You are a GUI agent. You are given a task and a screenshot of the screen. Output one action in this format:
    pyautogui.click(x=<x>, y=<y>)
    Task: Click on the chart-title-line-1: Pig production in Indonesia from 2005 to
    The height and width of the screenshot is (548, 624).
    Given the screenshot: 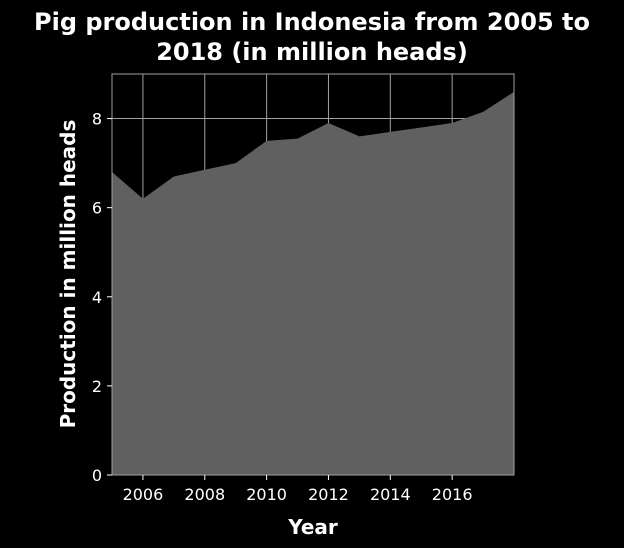 What is the action you would take?
    pyautogui.click(x=312, y=22)
    